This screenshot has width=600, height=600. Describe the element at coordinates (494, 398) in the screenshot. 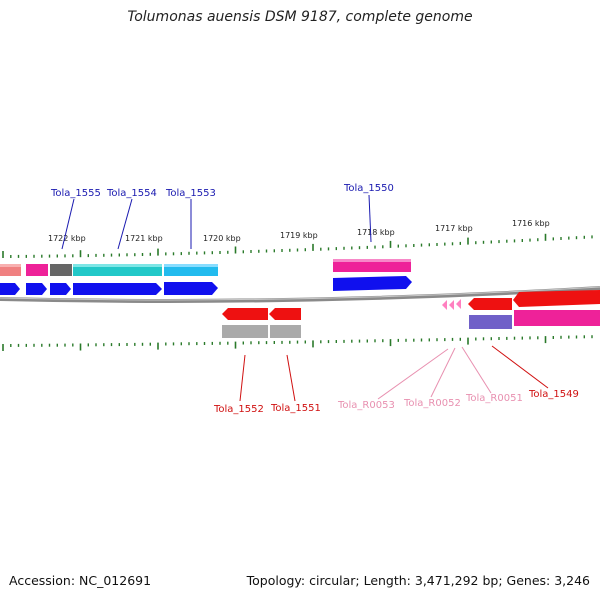

I see `gene-label-tola-r0051: Tola_R0051` at that location.